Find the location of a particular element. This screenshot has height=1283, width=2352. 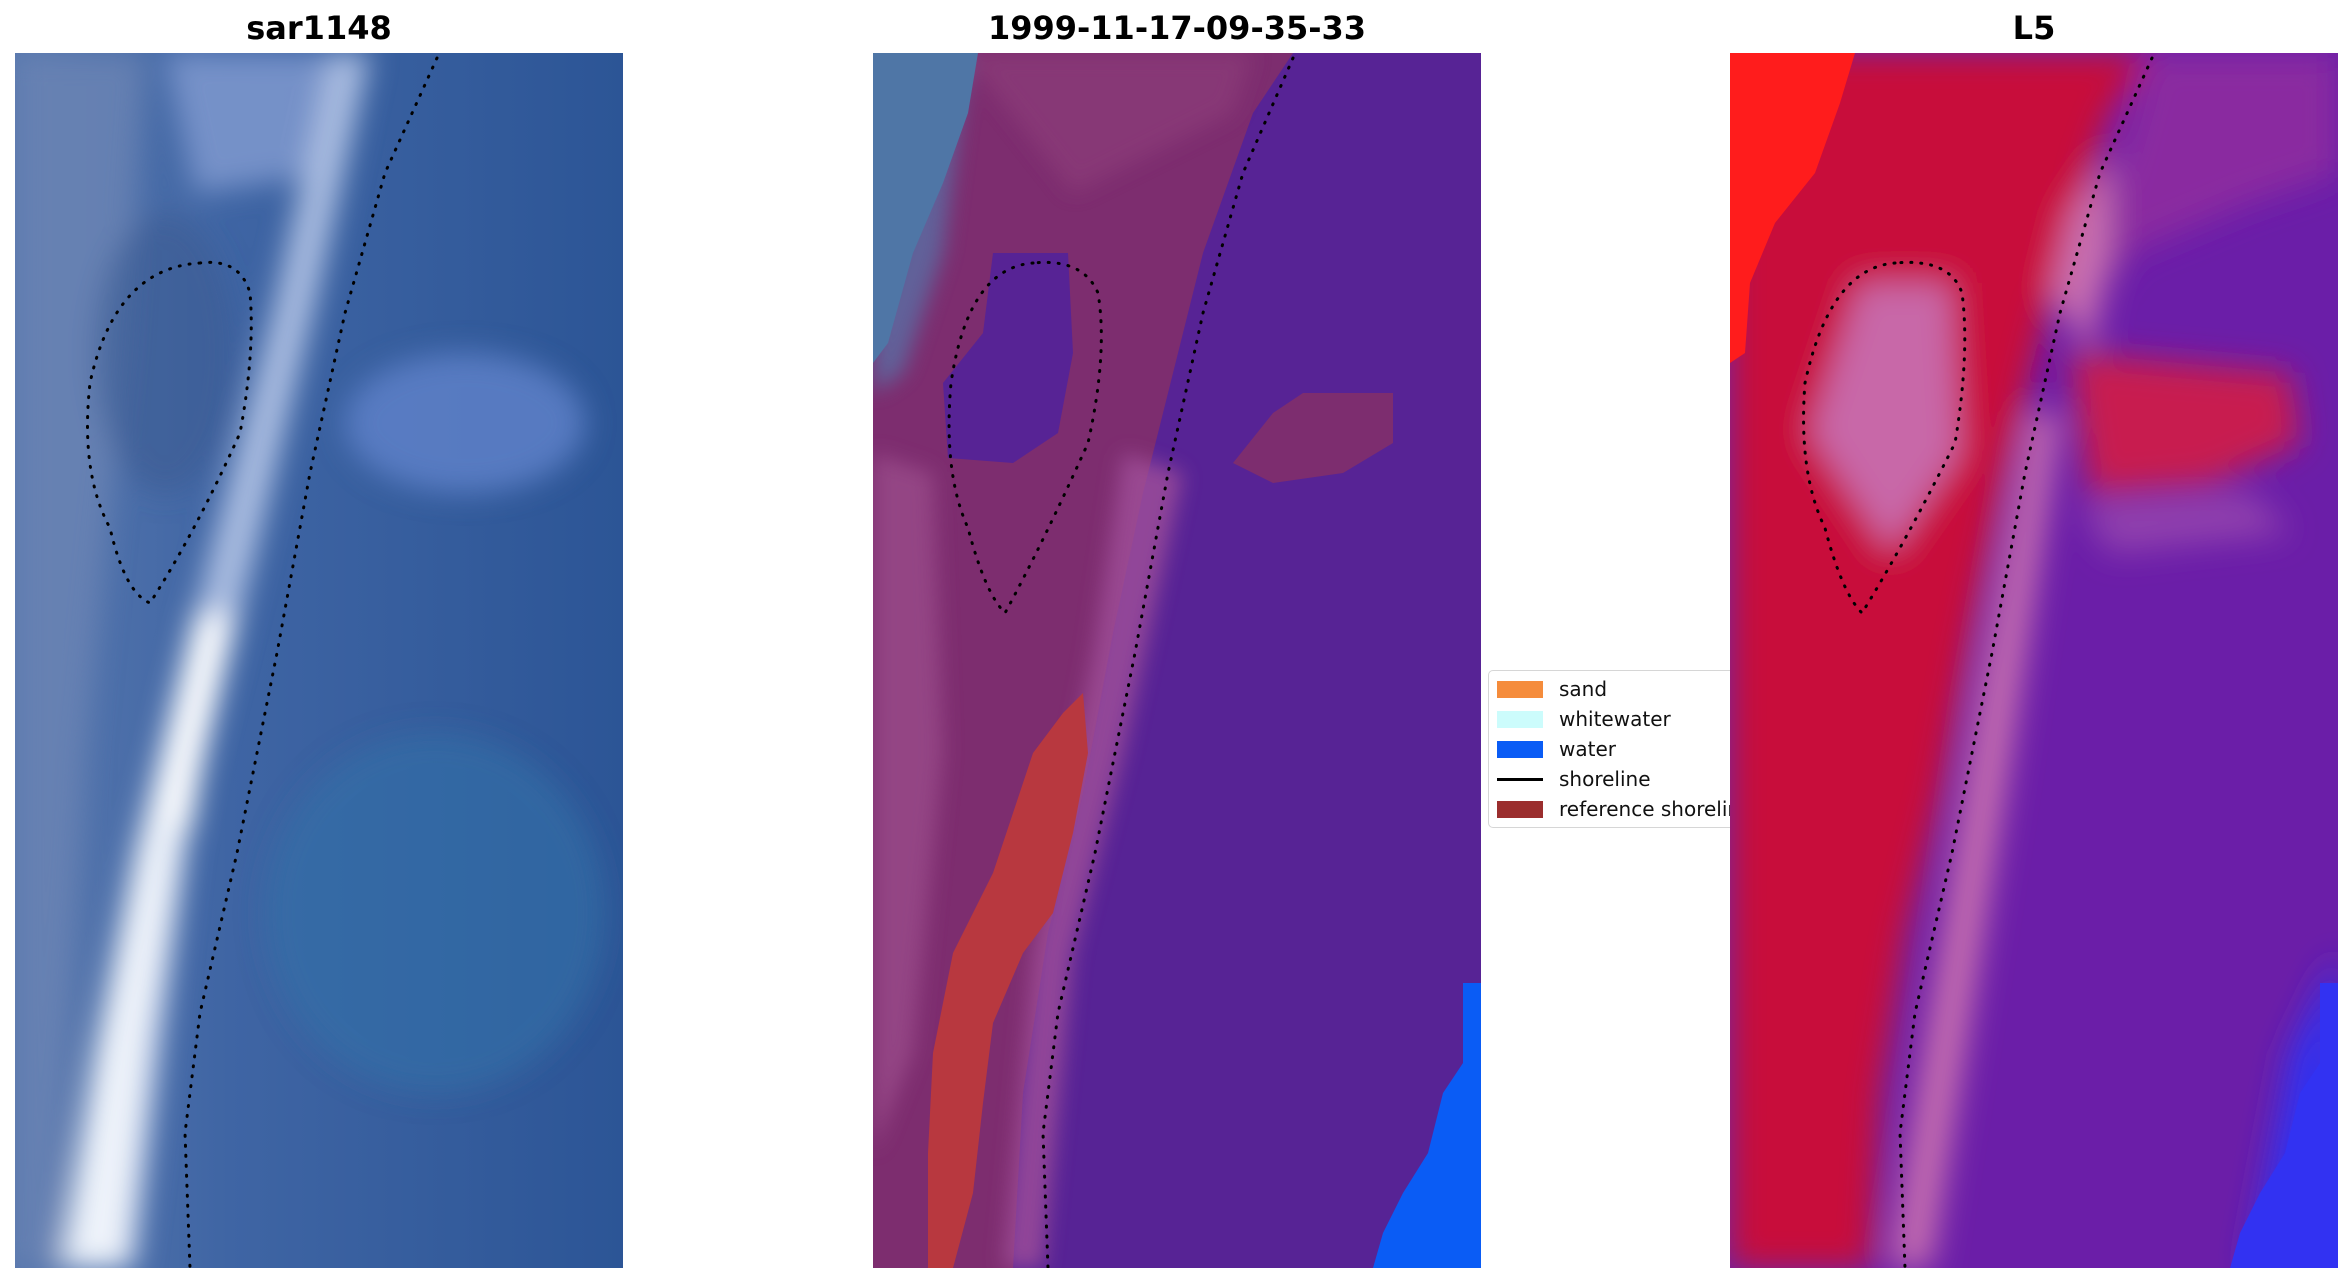

whitewater-swatch is located at coordinates (1520, 719).